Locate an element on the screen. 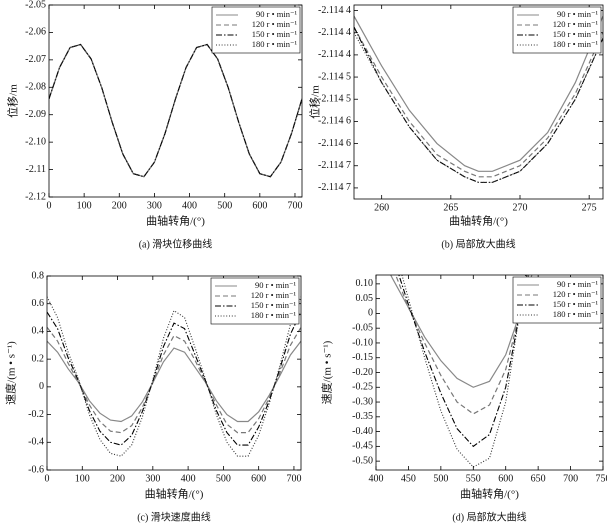 This screenshot has width=607, height=529. y-tick-label: -0.30 is located at coordinates (362, 401).